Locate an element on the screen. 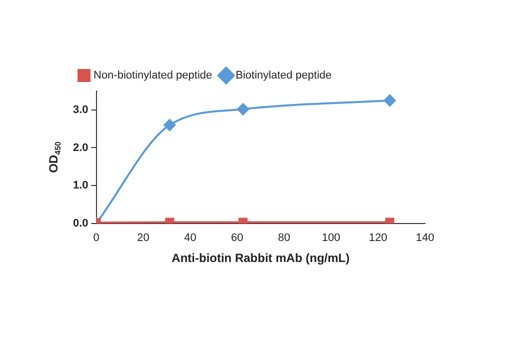 The width and height of the screenshot is (520, 350). y-tick-label: 3.0 is located at coordinates (80, 110).